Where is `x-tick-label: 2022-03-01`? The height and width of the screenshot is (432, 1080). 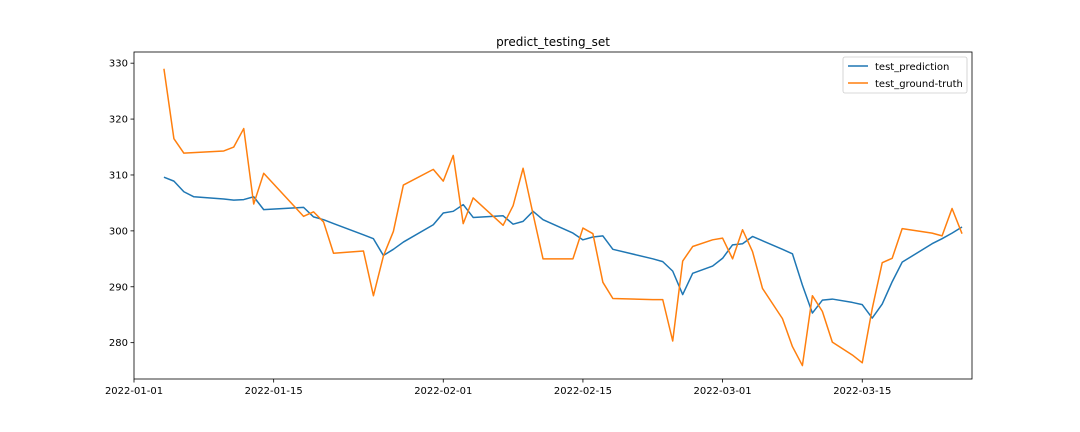
x-tick-label: 2022-03-01 is located at coordinates (723, 391).